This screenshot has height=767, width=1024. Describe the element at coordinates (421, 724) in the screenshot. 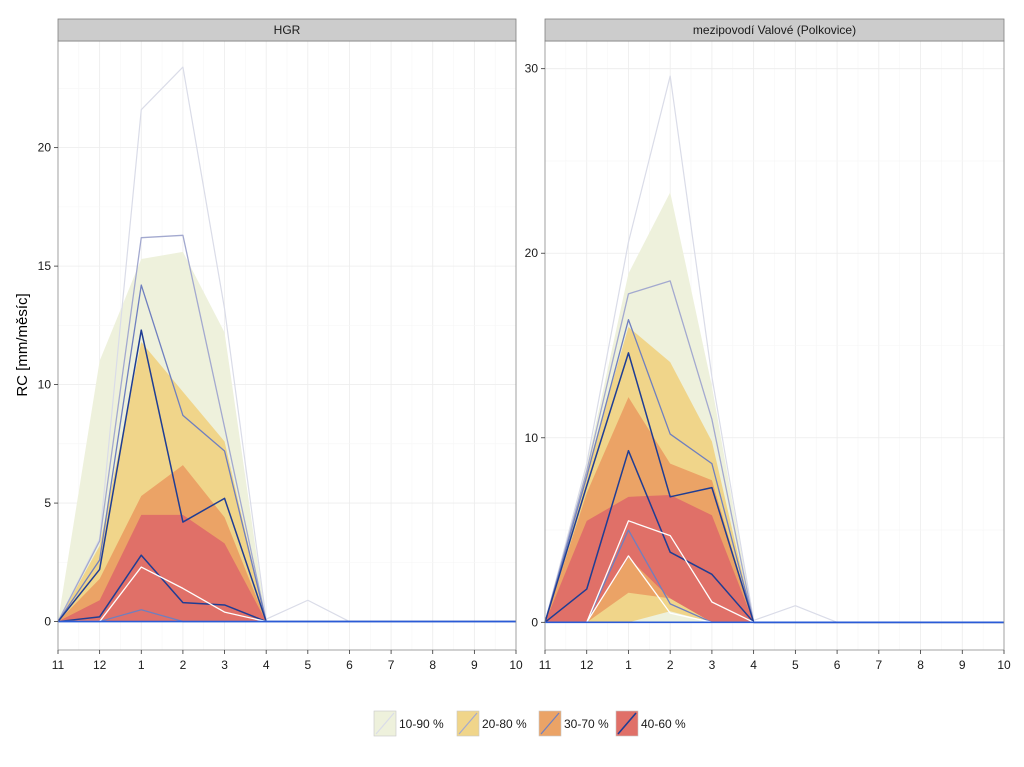

I see `legend-label: 10-90 %` at that location.